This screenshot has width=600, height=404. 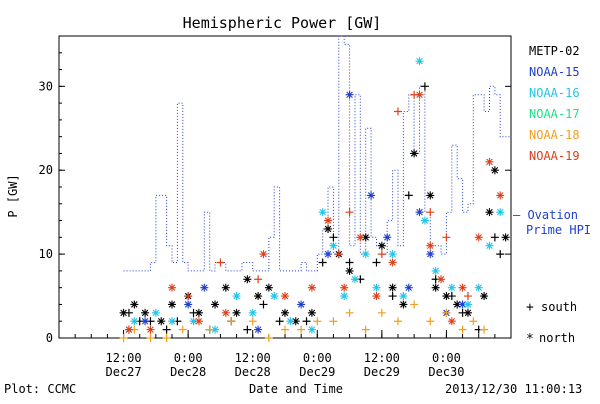 What do you see at coordinates (558, 230) in the screenshot?
I see `legend-ovation-line2: Prime HPI` at bounding box center [558, 230].